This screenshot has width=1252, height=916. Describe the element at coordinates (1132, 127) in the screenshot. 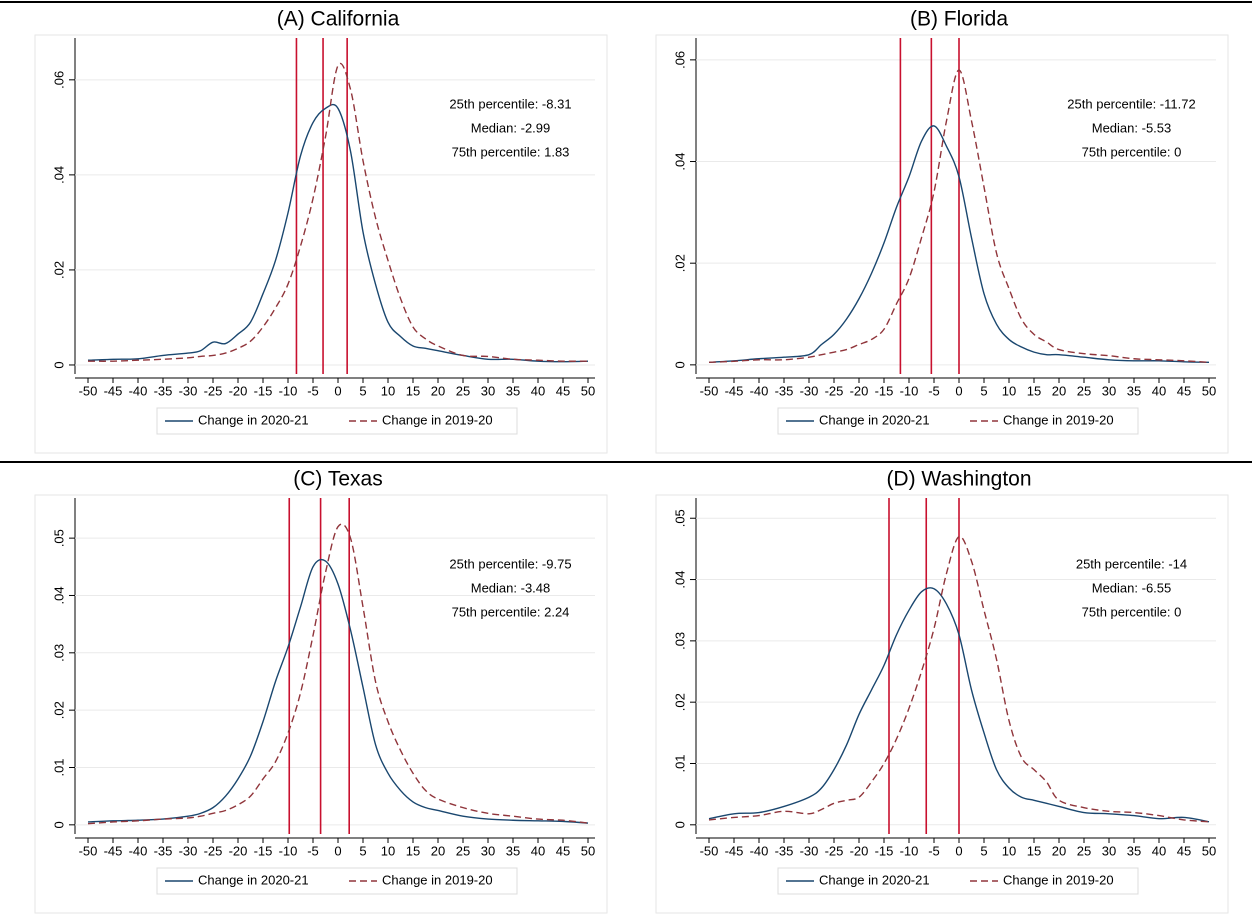

I see `percentile-label: Median: -5.53` at that location.